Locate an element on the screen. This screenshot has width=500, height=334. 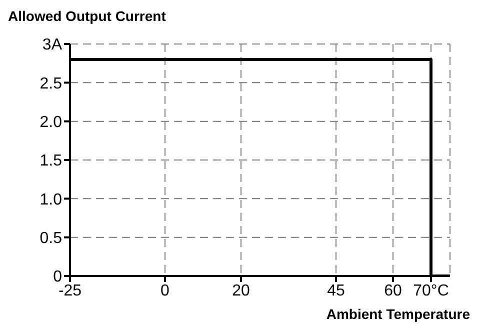
y-tick-label: 2.0 is located at coordinates (51, 123).